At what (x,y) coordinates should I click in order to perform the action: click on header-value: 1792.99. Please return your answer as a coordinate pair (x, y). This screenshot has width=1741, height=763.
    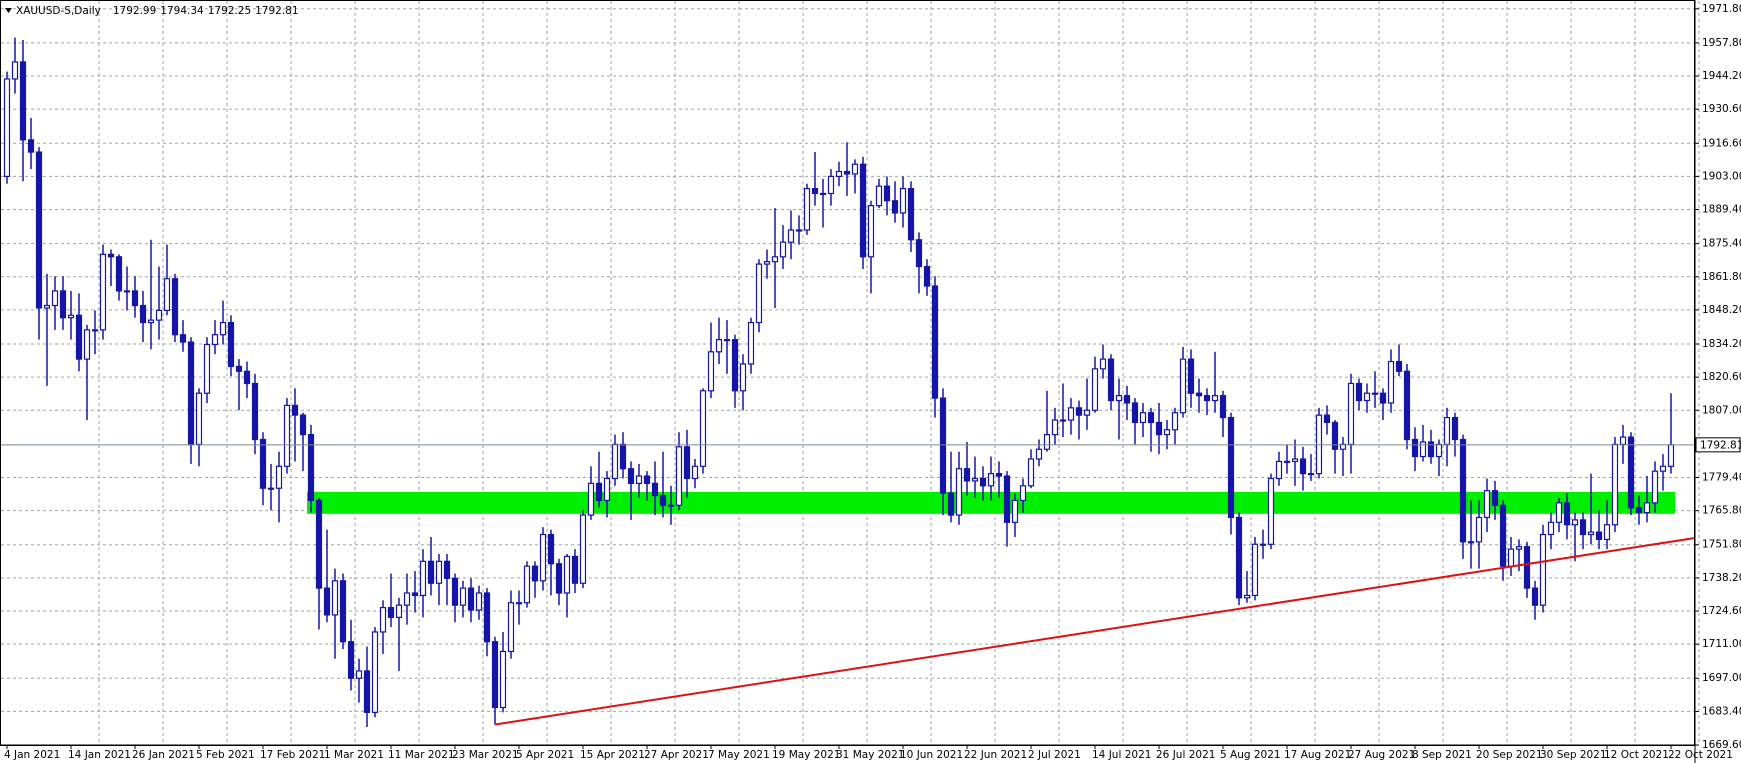
    Looking at the image, I should click on (134, 11).